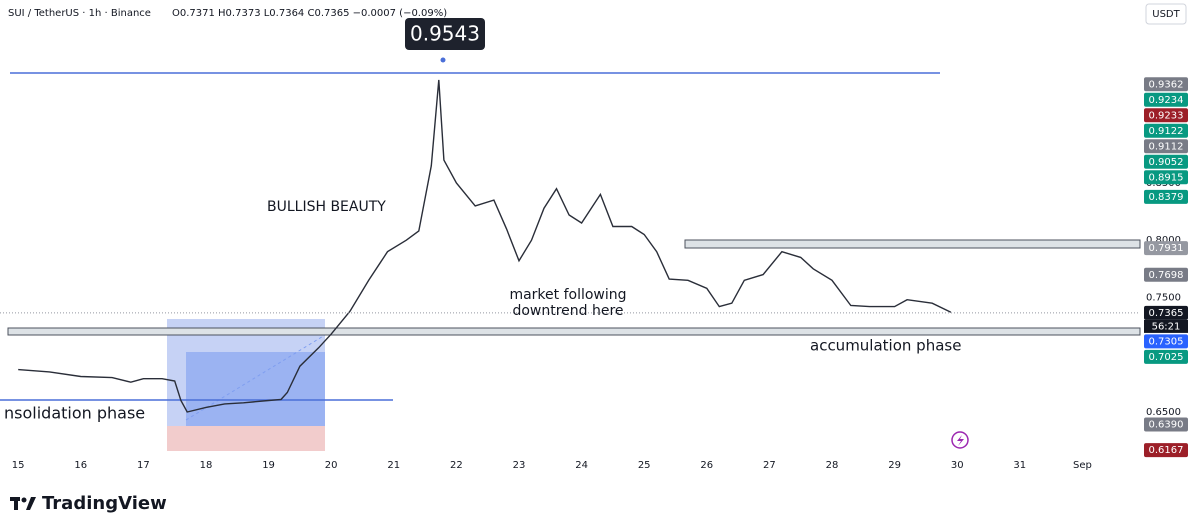  Describe the element at coordinates (574, 331) in the screenshot. I see `support-zone` at that location.